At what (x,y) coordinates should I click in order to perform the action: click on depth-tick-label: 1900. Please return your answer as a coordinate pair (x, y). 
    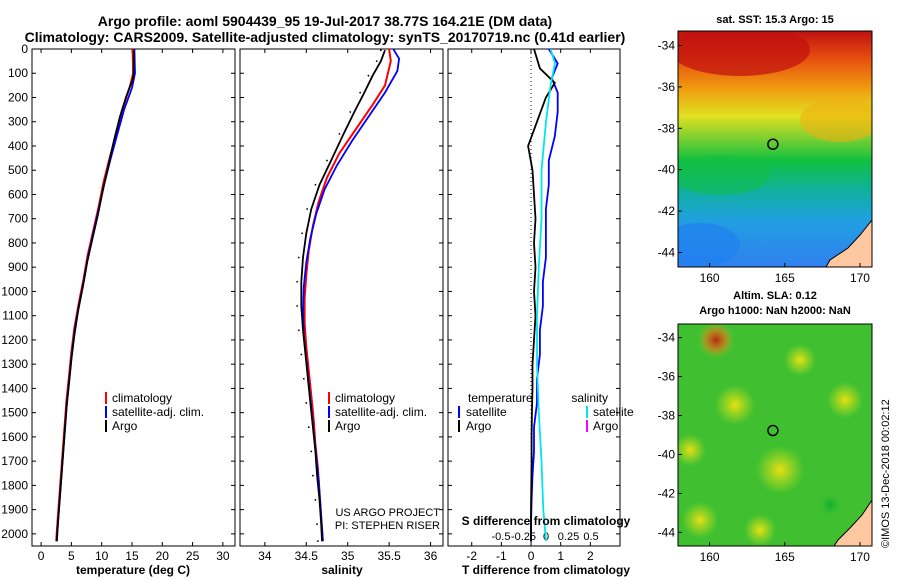
    Looking at the image, I should click on (14, 510).